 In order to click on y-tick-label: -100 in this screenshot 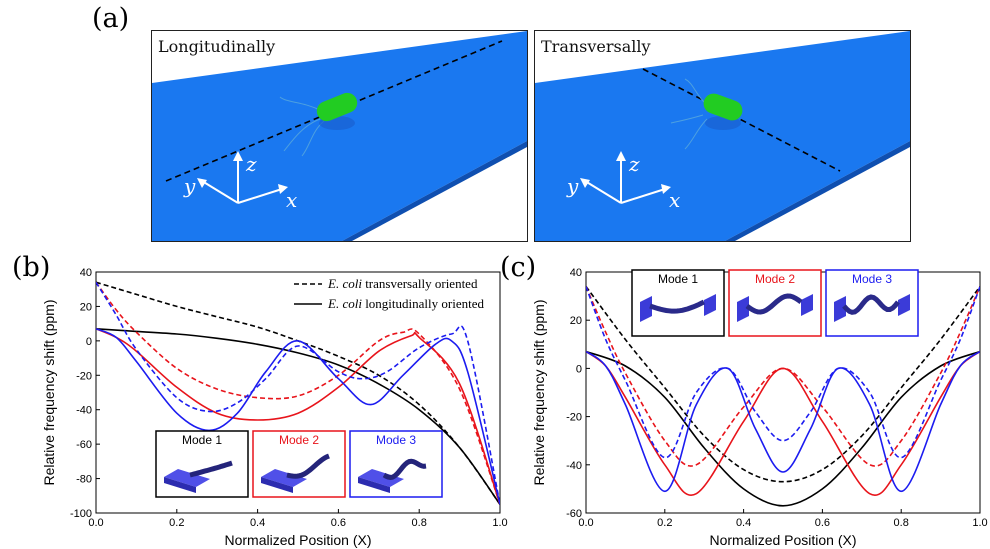, I will do `click(81, 514)`.